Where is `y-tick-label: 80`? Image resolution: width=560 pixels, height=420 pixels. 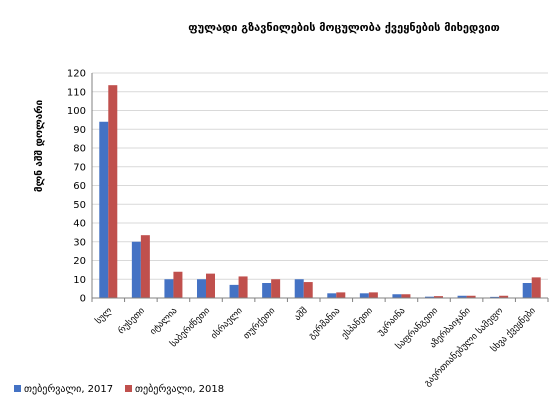
y-tick-label: 80 is located at coordinates (79, 149).